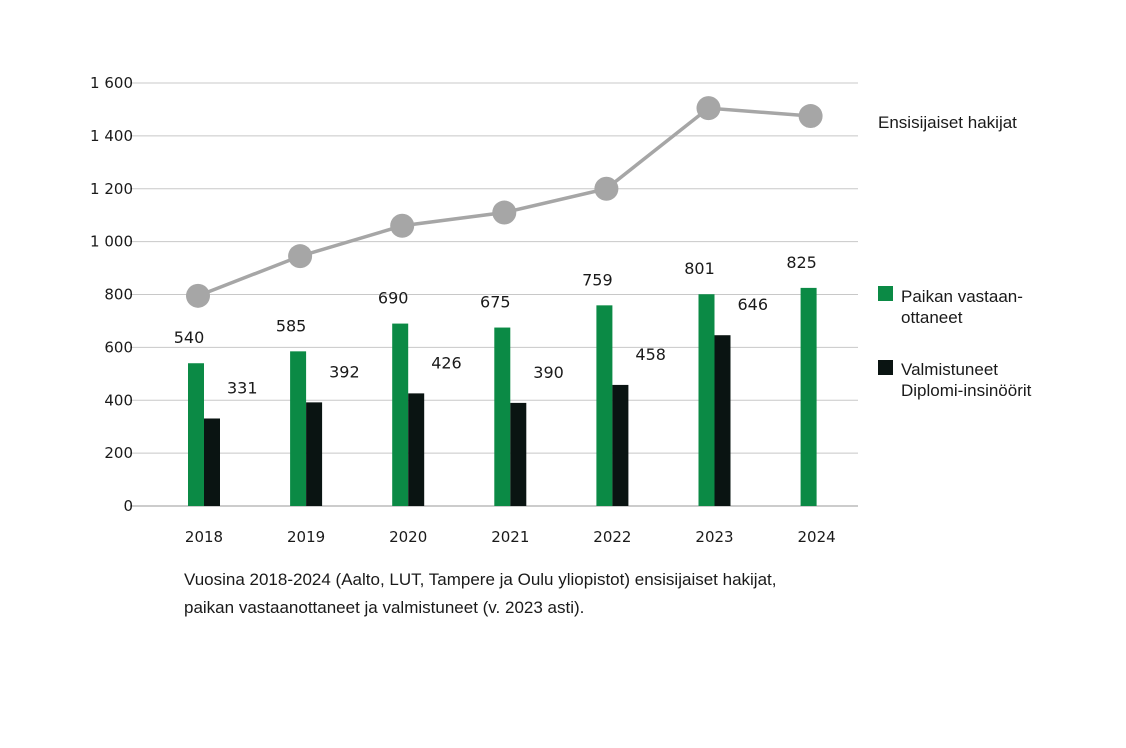 Image resolution: width=1126 pixels, height=748 pixels. Describe the element at coordinates (204, 537) in the screenshot. I see `x-tick-label-0: 2018` at that location.